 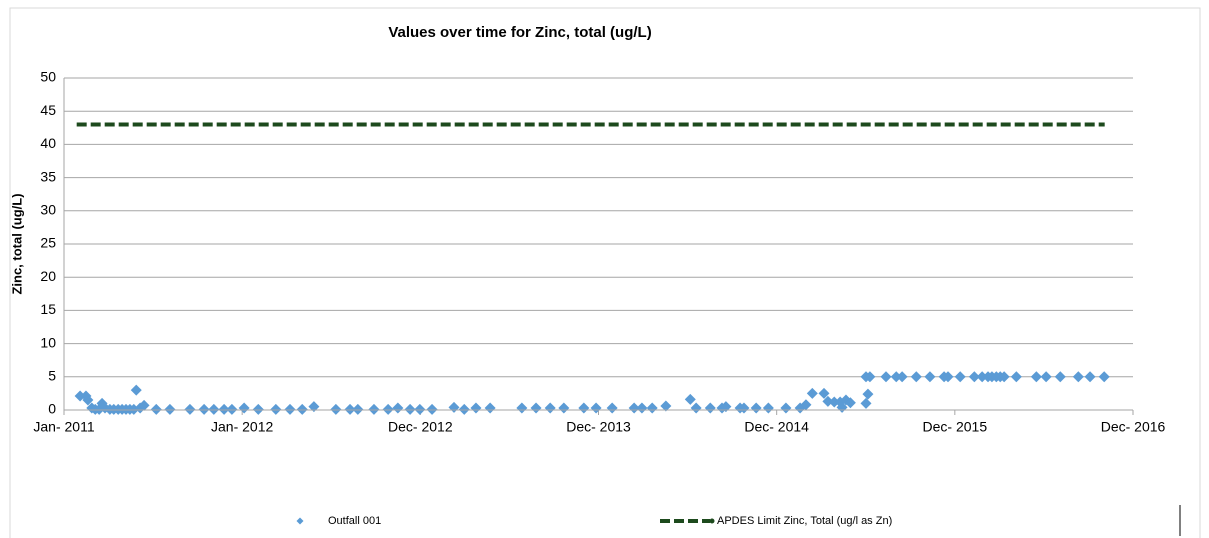 What do you see at coordinates (955, 427) in the screenshot?
I see `x-tick-label: Dec- 2015` at bounding box center [955, 427].